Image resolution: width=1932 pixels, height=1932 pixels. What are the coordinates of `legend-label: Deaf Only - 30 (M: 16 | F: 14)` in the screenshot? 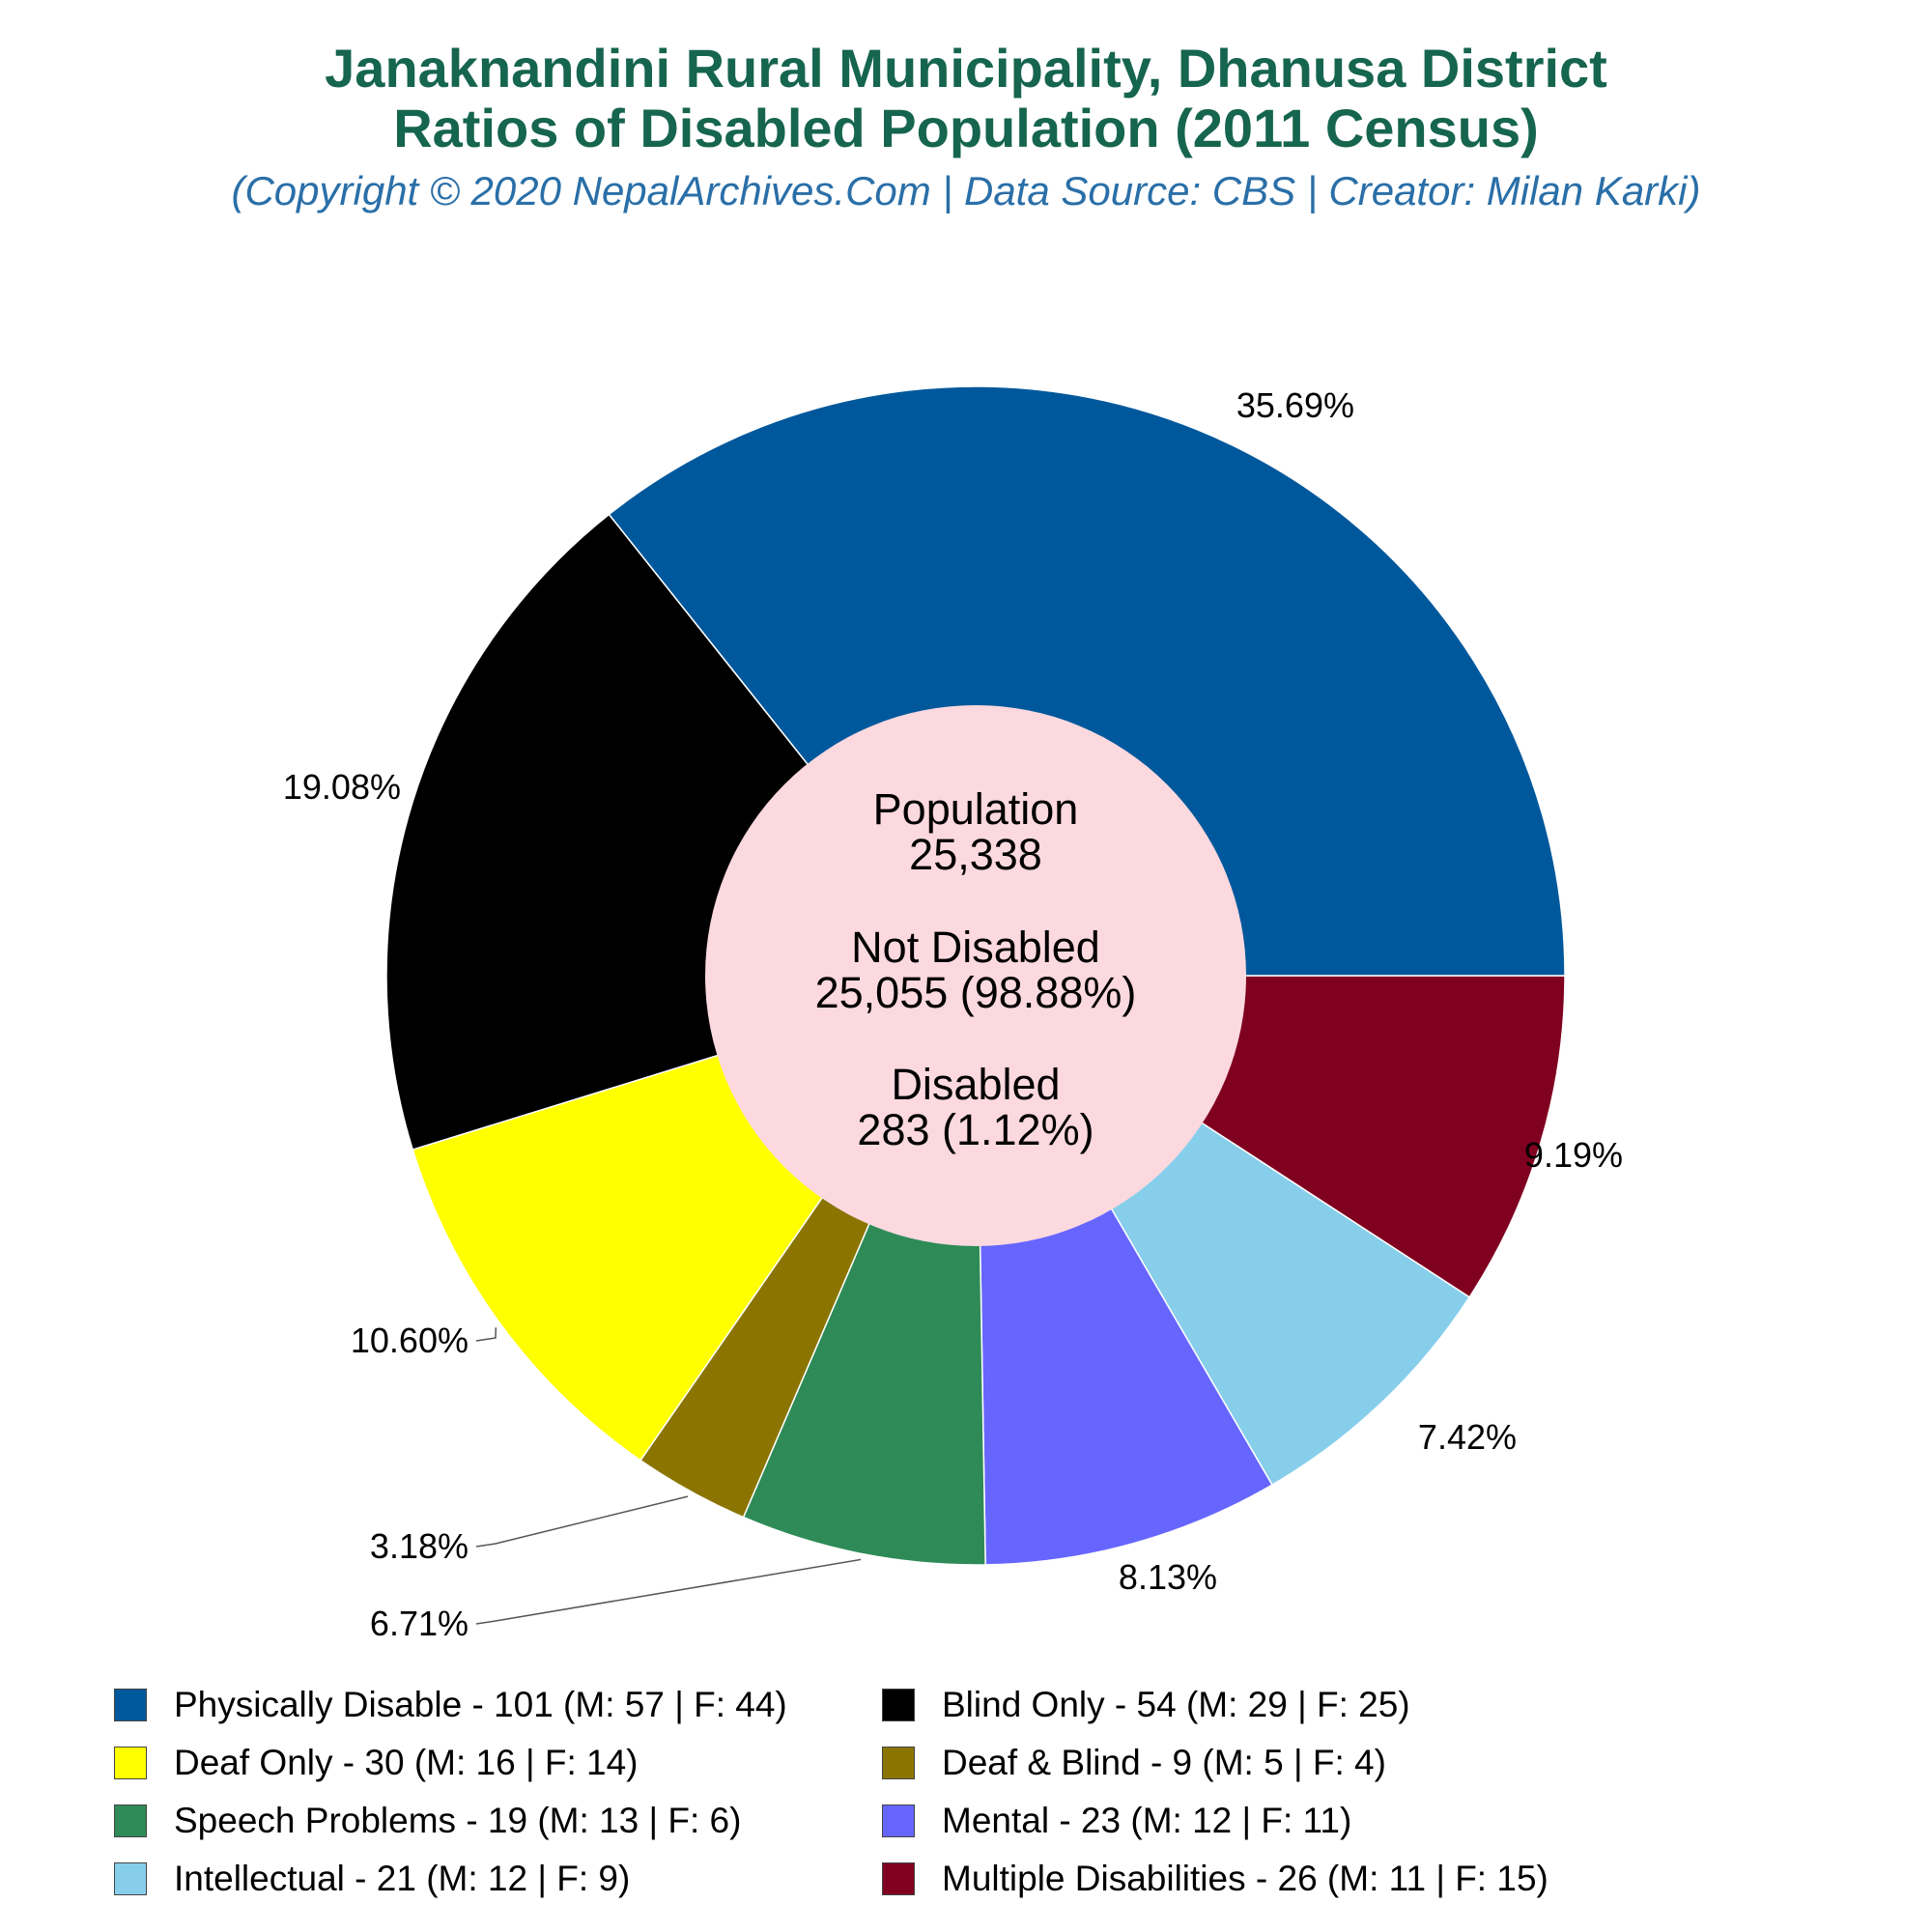 It's located at (406, 1762).